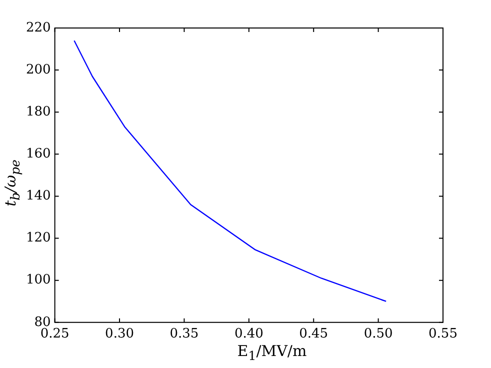 Image resolution: width=491 pixels, height=368 pixels. I want to click on x-axis-title: E$_{1}$/MV/m, so click(272, 352).